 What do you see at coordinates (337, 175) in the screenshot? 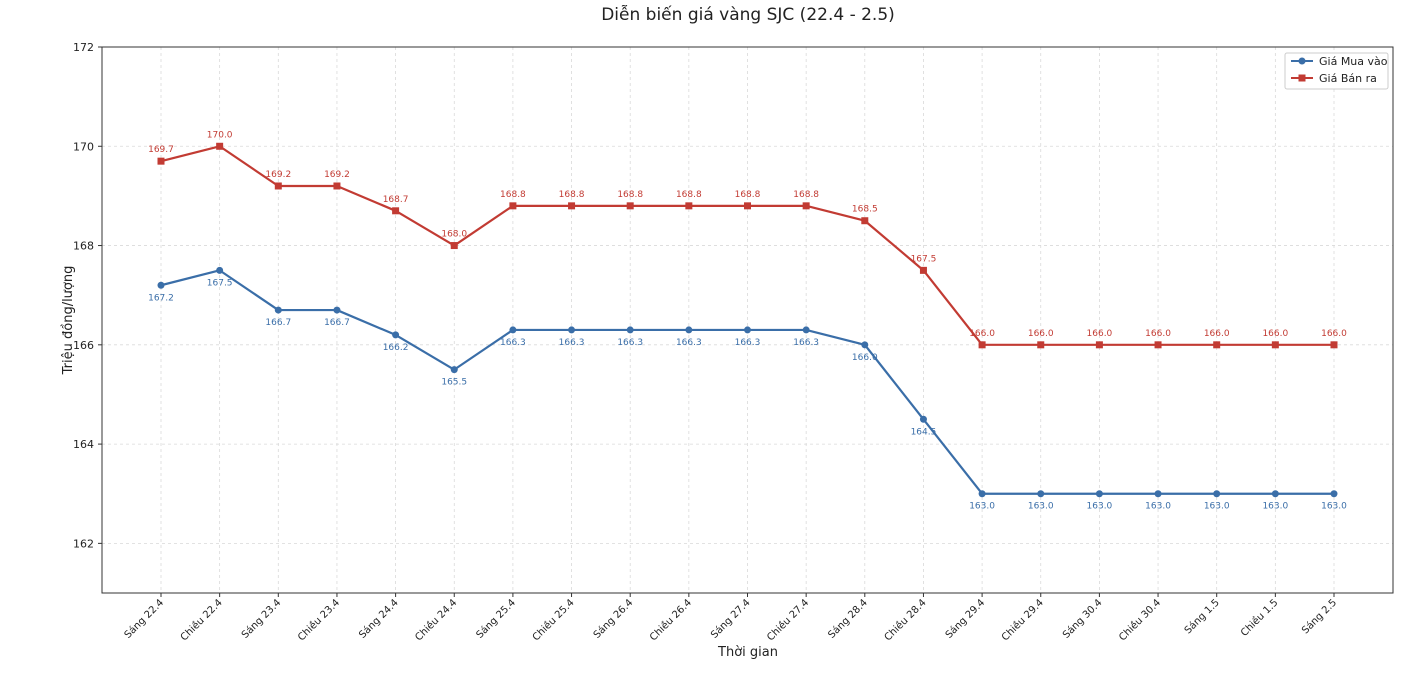
I see `data-label: 169.2` at bounding box center [337, 175].